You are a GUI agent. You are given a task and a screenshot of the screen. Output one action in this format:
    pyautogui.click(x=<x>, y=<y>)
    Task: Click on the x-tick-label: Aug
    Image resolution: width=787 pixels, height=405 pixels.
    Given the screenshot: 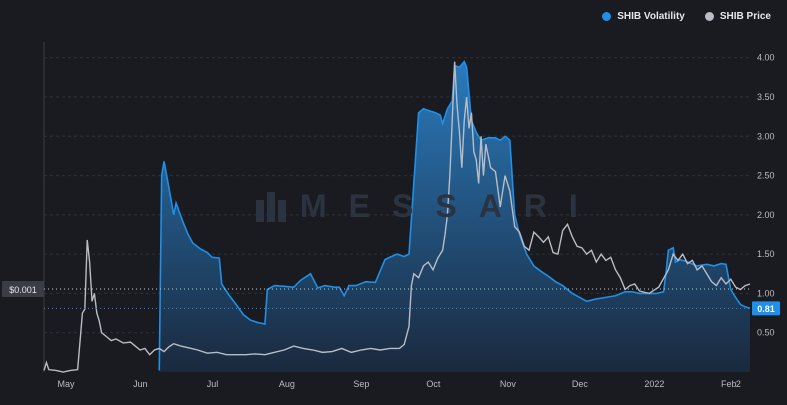 What is the action you would take?
    pyautogui.click(x=287, y=384)
    